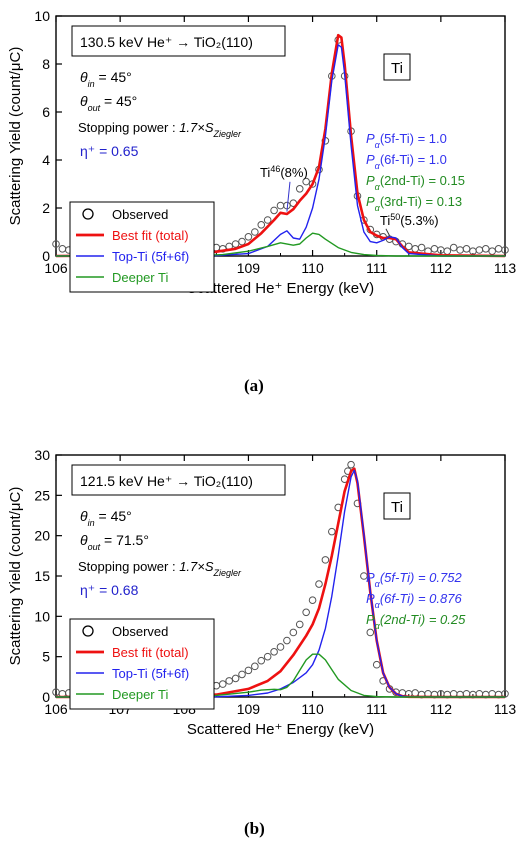  What do you see at coordinates (166, 481) in the screenshot?
I see `info-box-text: 121.5 keV He⁺ → TiO₂(110)` at bounding box center [166, 481].